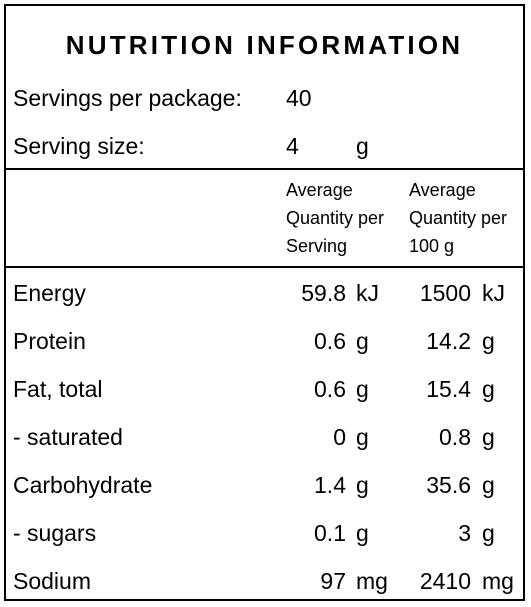  Describe the element at coordinates (445, 581) in the screenshot. I see `per100-value: 2410` at that location.